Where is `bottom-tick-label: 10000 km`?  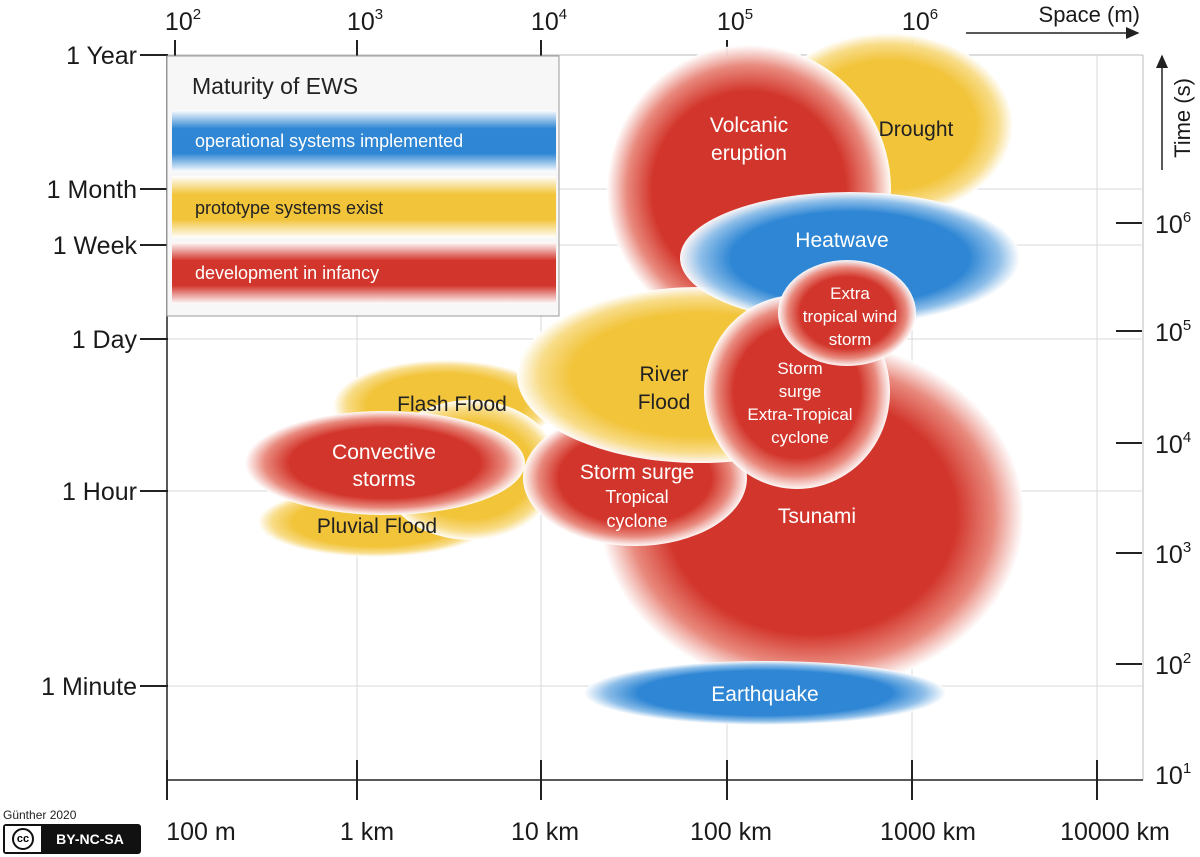 bottom-tick-label: 10000 km is located at coordinates (1115, 832).